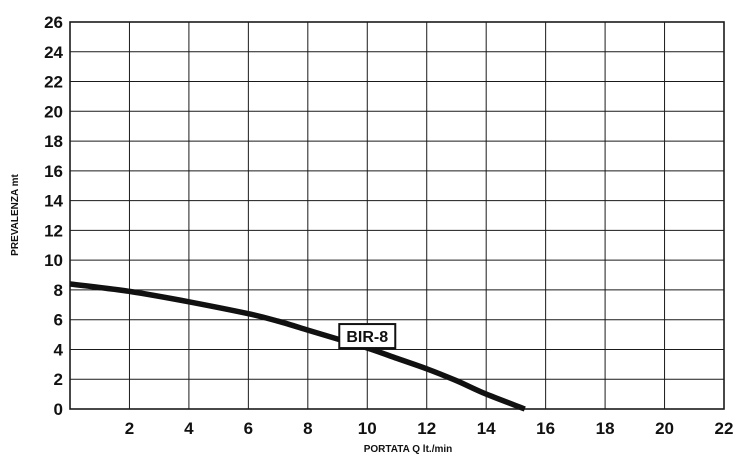  I want to click on y-tick-label: 16, so click(53, 171).